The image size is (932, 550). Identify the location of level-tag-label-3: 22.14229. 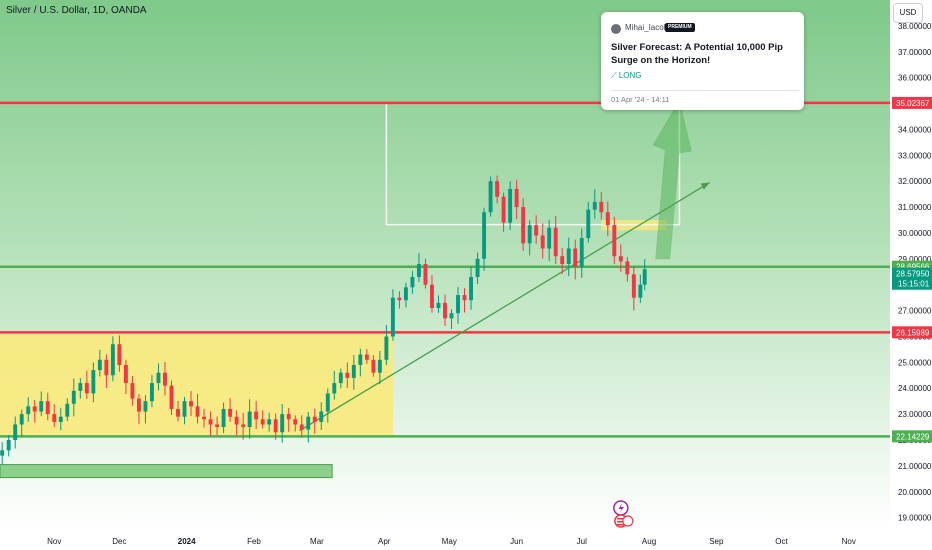
(913, 436).